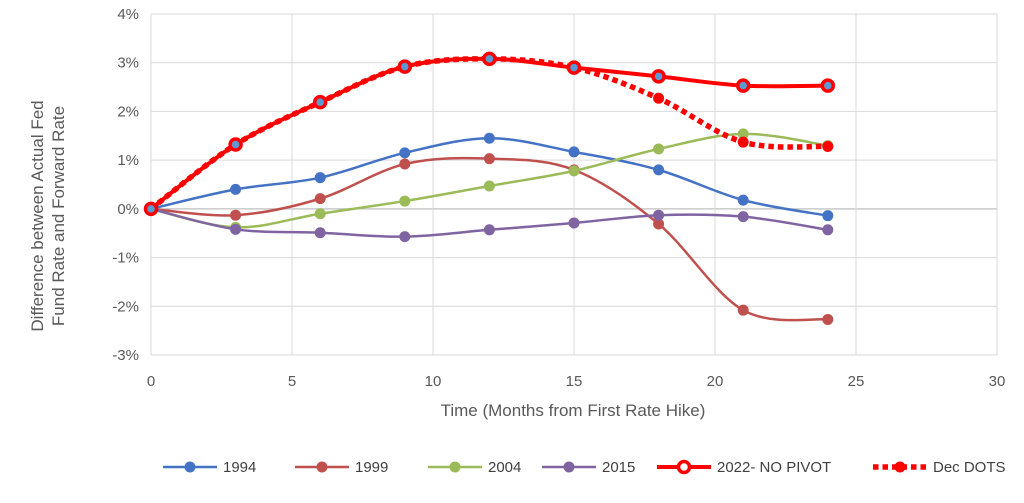  I want to click on x-tick-label: 10, so click(433, 381).